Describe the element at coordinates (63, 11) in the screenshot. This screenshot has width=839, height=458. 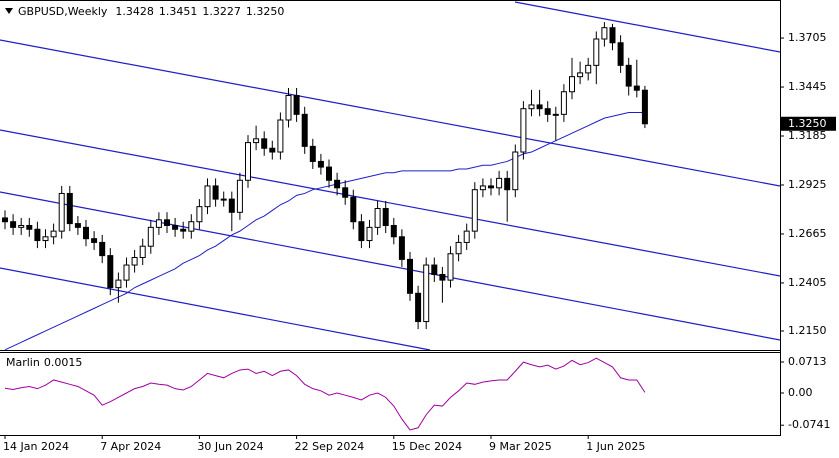
I see `symbol: GBPUSD,Weekly` at that location.